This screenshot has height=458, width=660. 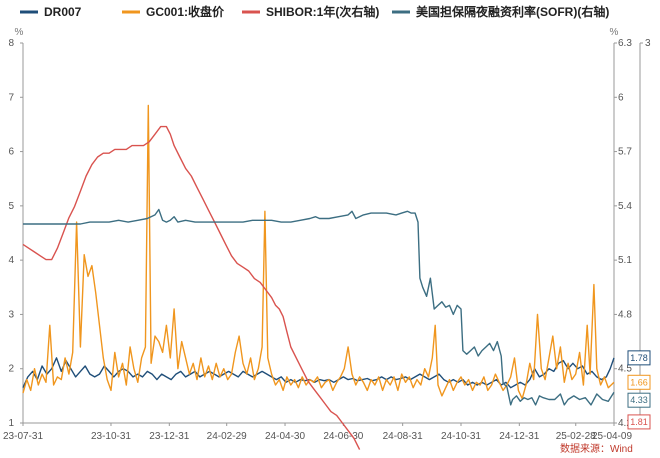 I want to click on x-tick-label: 24-12-31, so click(x=519, y=436).